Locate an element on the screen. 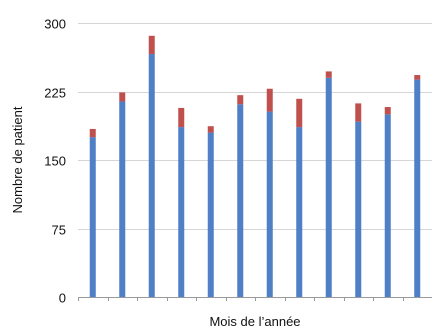 The width and height of the screenshot is (442, 335). y-tick-label: 75 is located at coordinates (59, 230).